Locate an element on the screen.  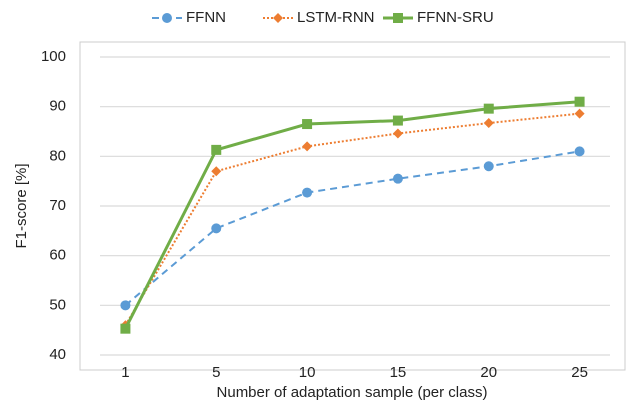
x-axis-label: Number of adaptation sample (per class) is located at coordinates (352, 392).